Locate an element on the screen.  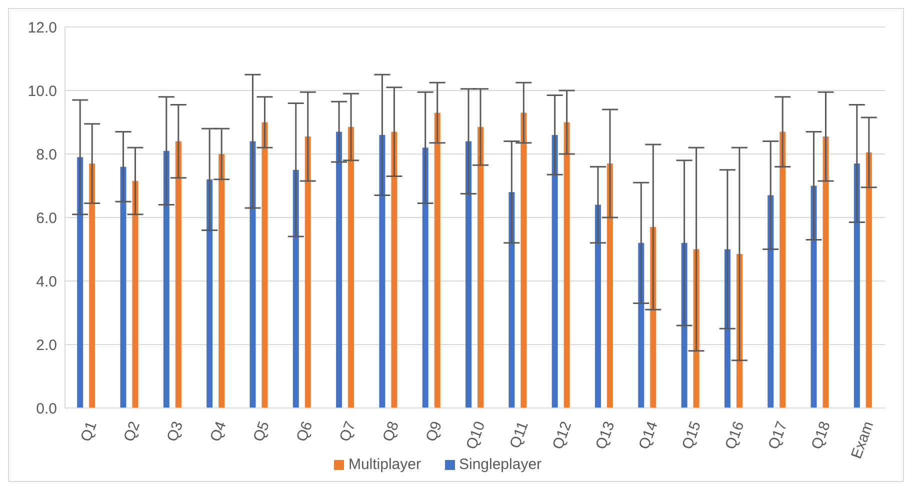
x-tick-label: Q16 is located at coordinates (735, 435).